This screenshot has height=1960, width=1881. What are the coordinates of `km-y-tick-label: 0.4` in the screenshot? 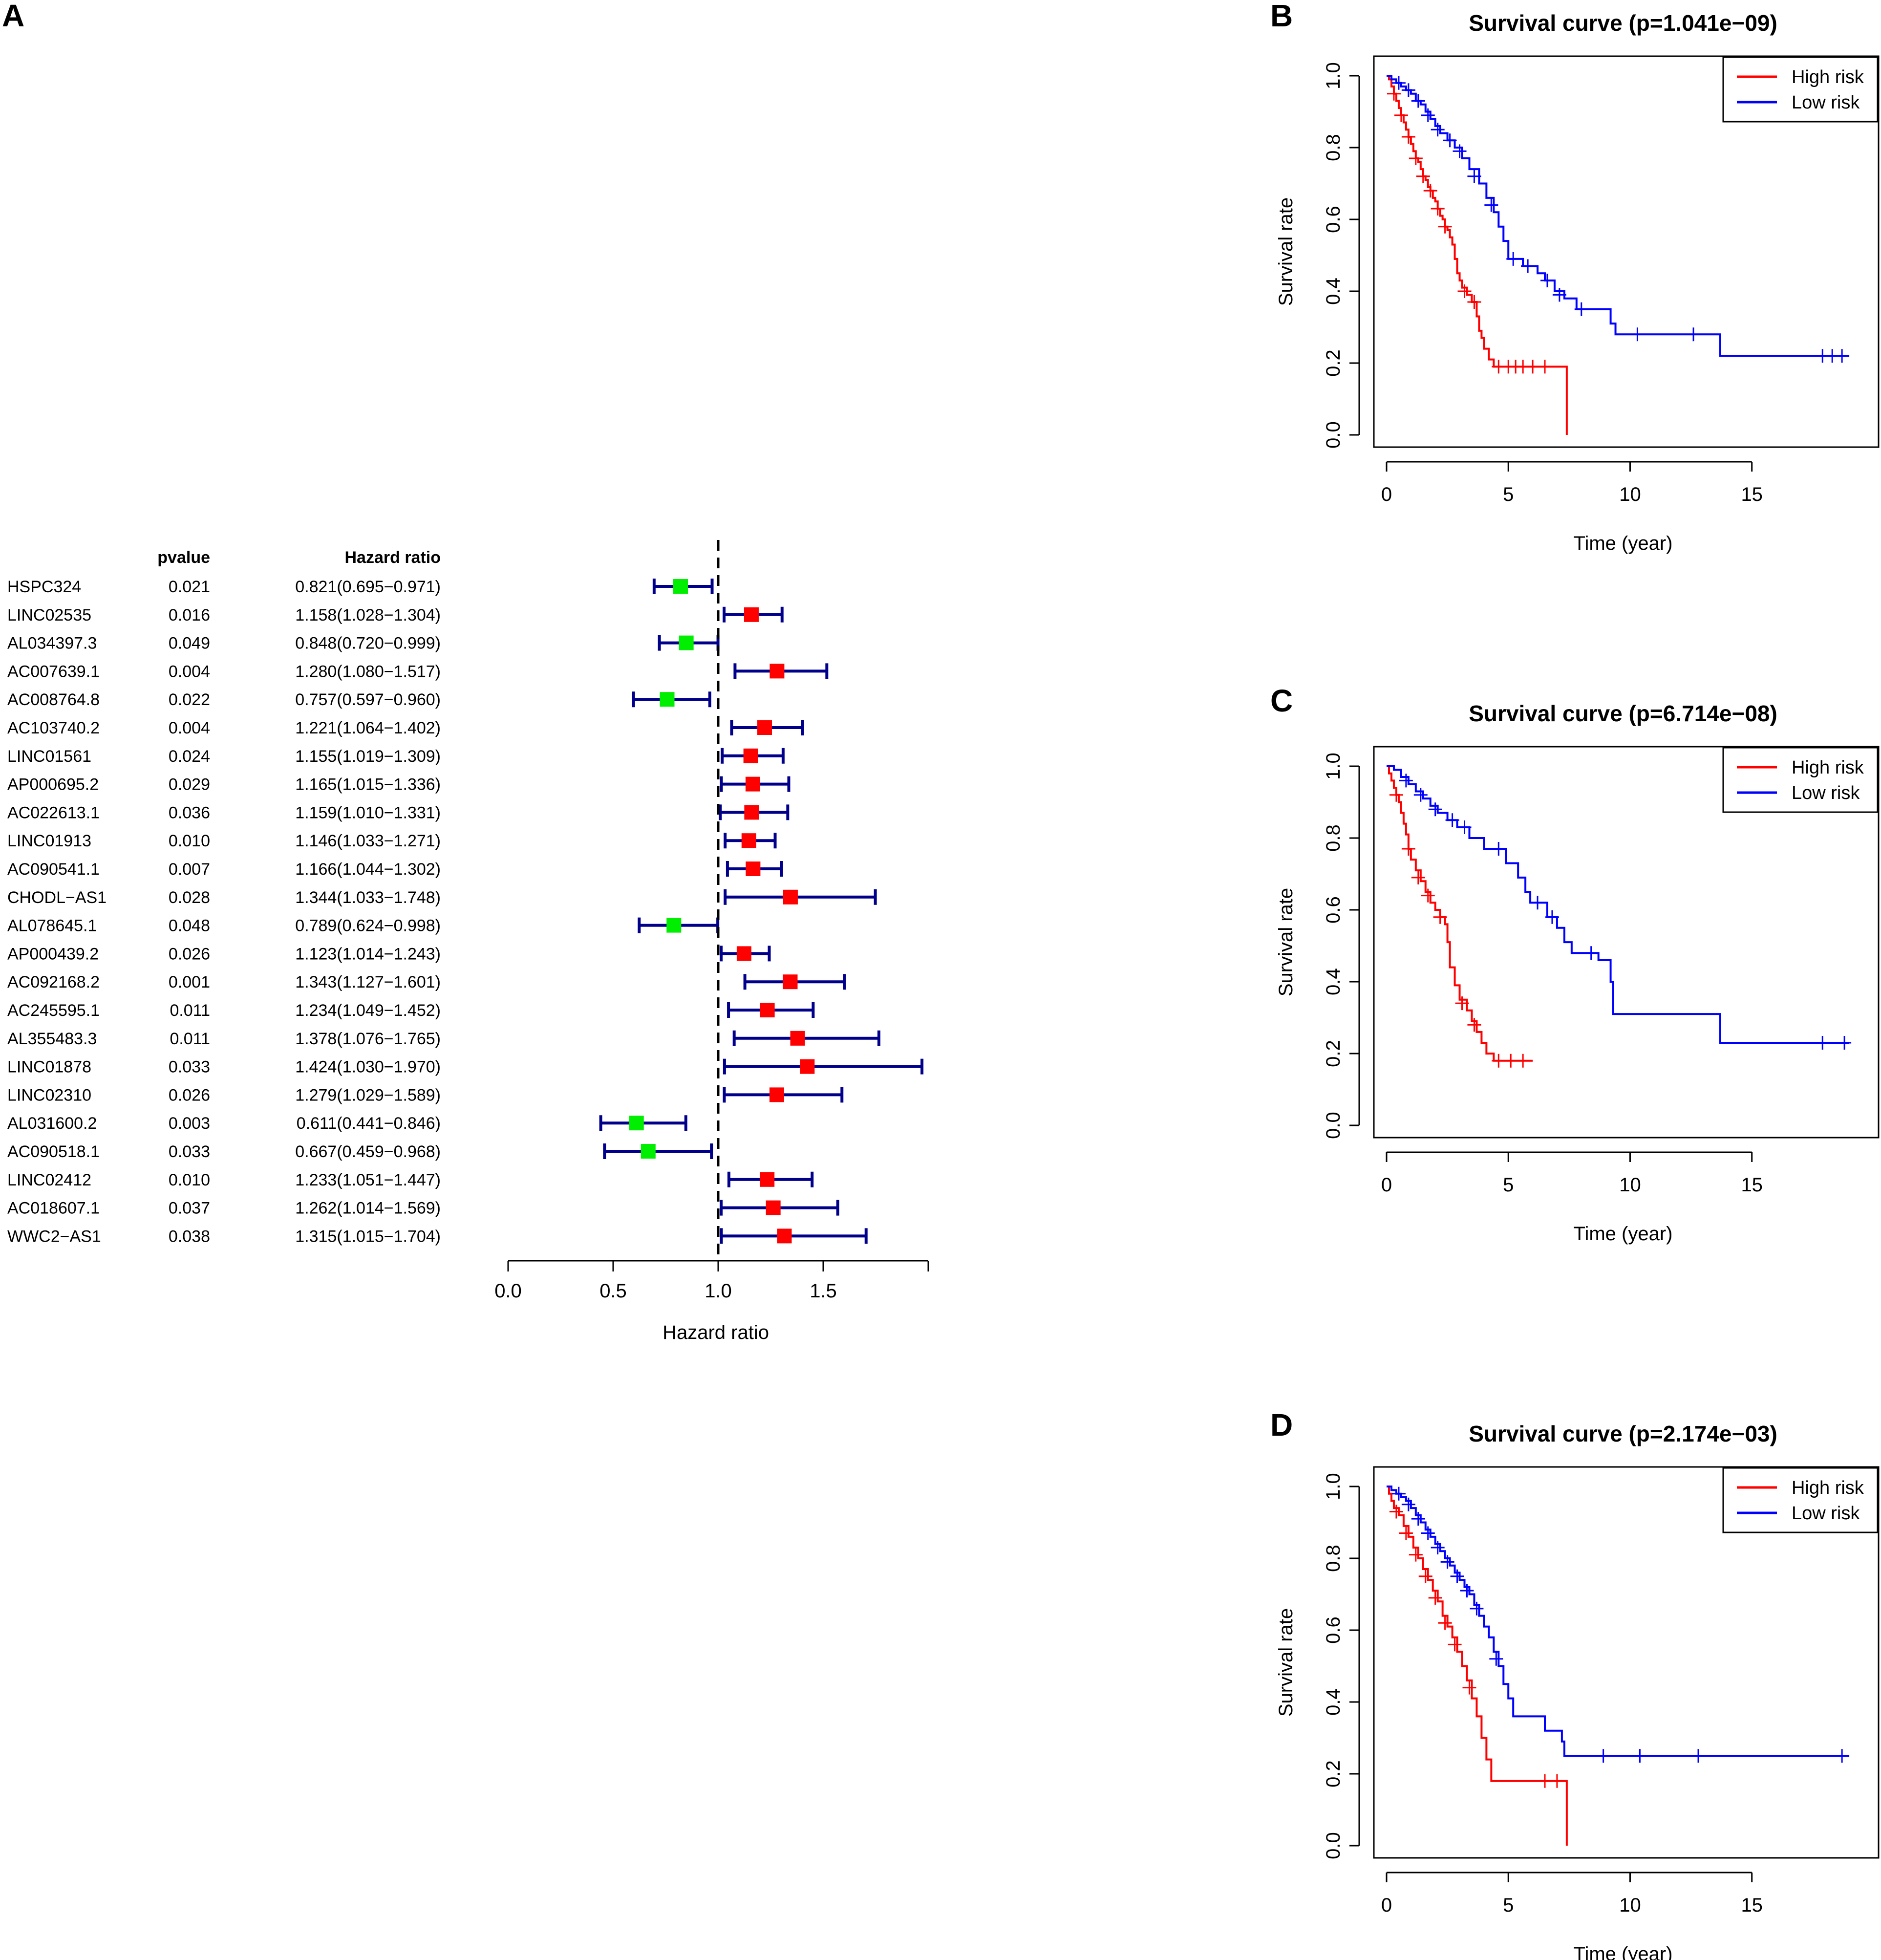 It's located at (1333, 291).